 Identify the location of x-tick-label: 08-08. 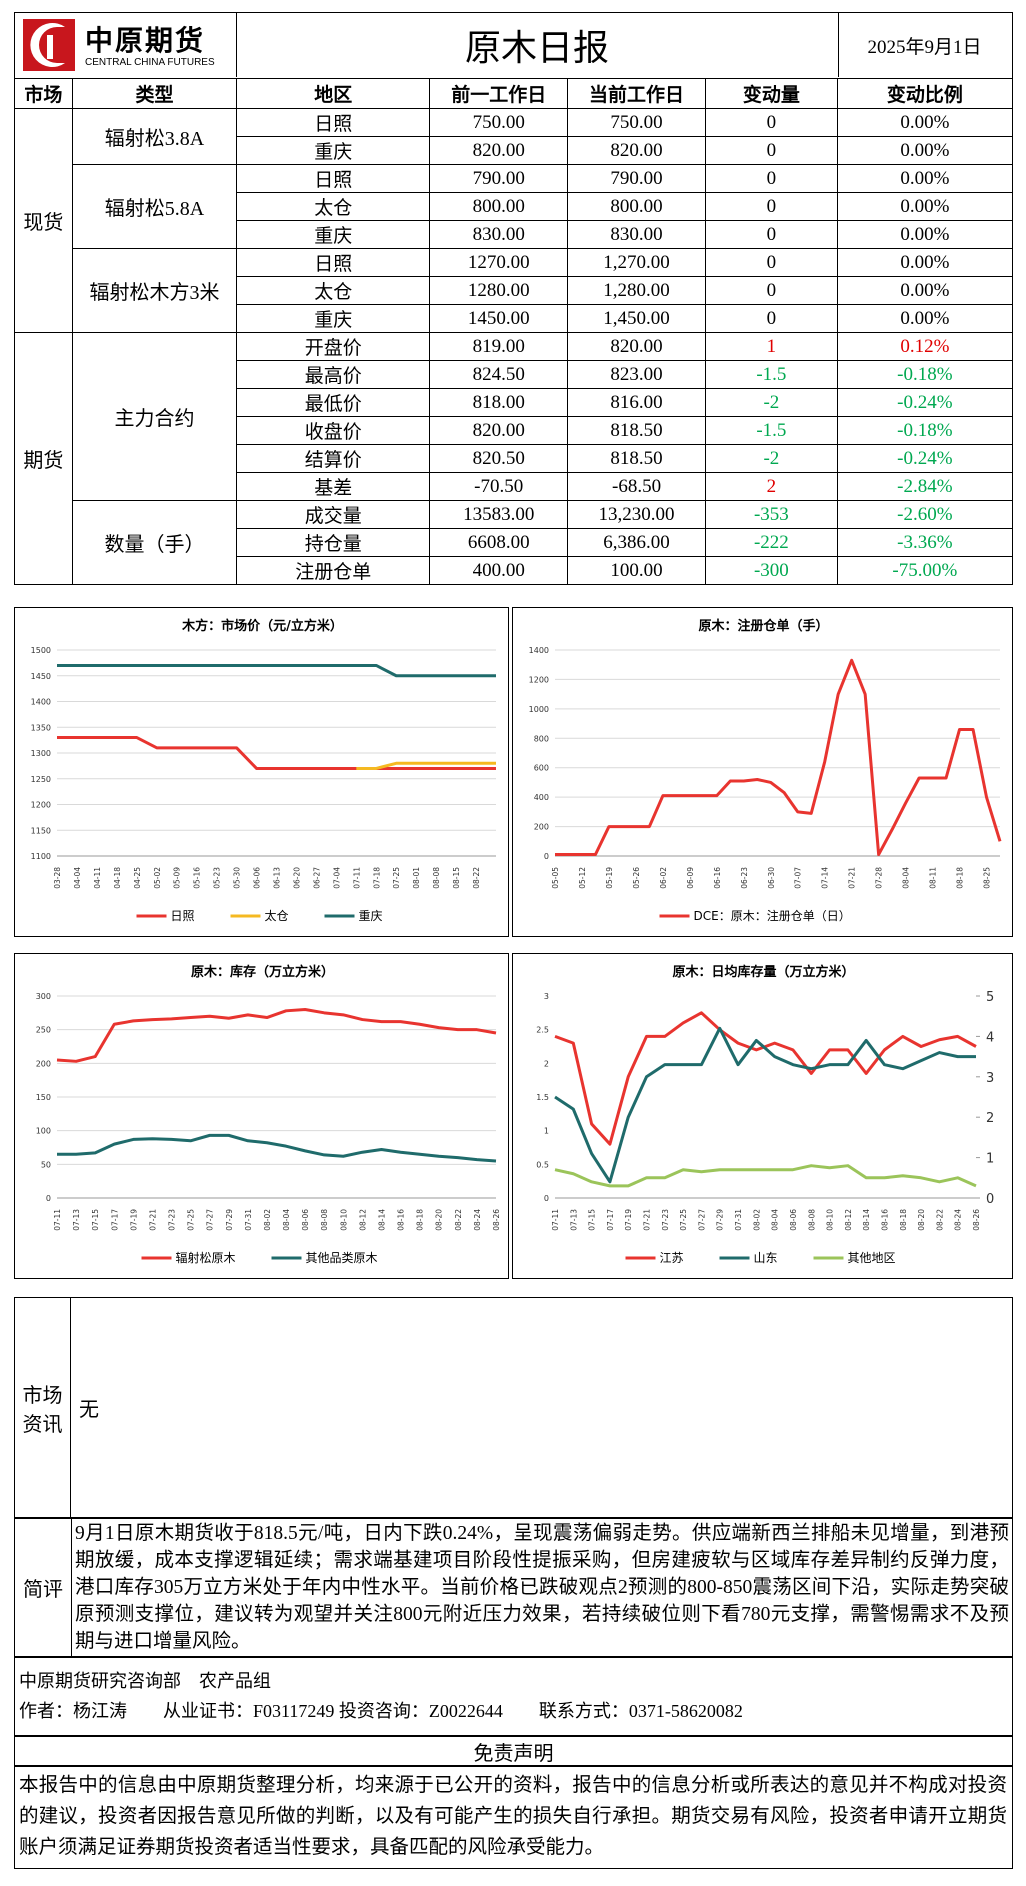
(811, 1220).